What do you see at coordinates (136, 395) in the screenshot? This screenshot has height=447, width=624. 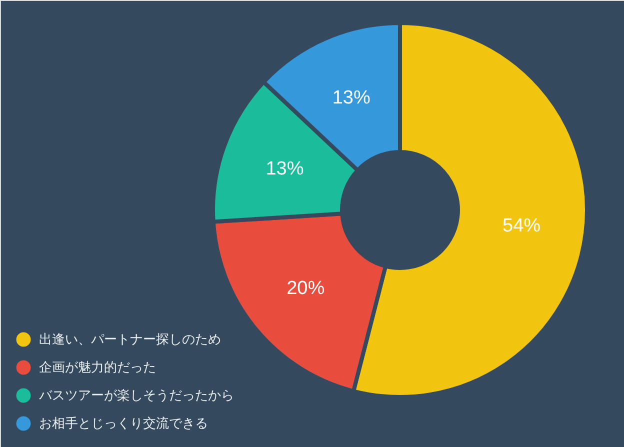 I see `legend-label: バスツアーが楽しそうだったから` at bounding box center [136, 395].